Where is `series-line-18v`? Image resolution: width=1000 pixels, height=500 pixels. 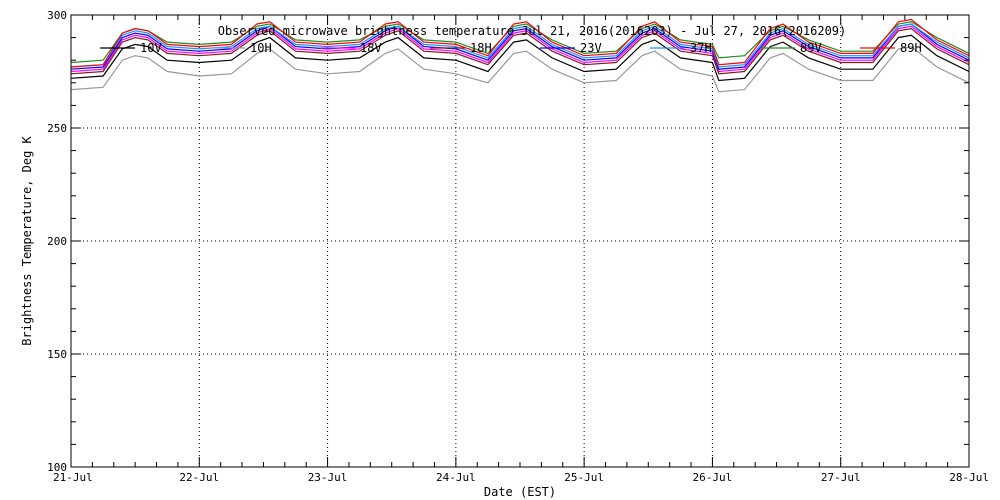 series-line-18v is located at coordinates (520, 49).